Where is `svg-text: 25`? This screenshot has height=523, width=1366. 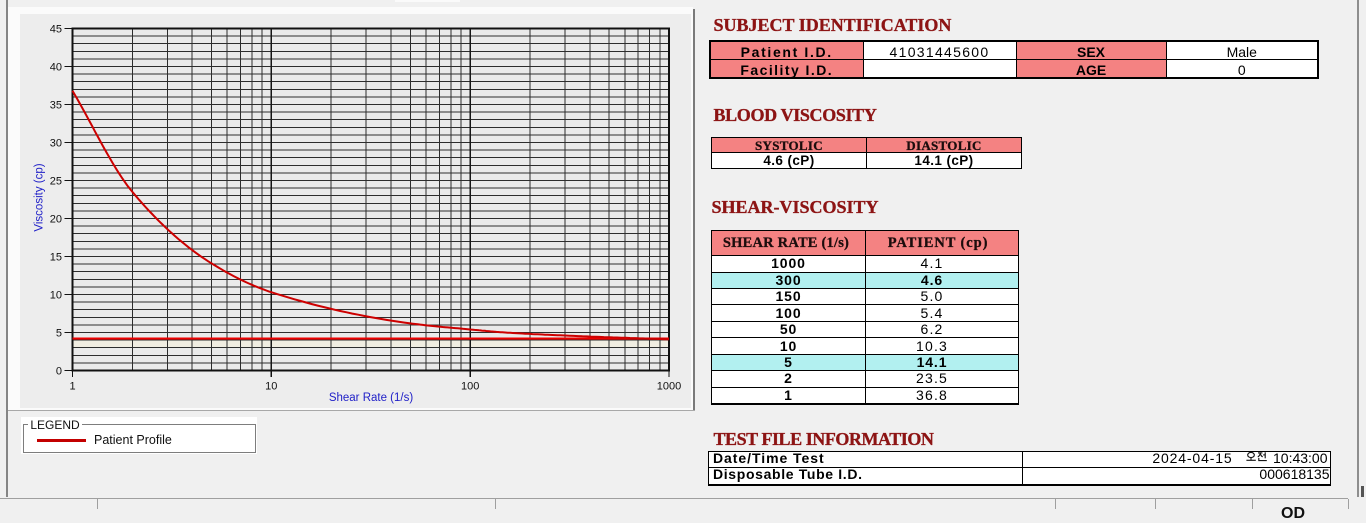 svg-text: 25 is located at coordinates (56, 182).